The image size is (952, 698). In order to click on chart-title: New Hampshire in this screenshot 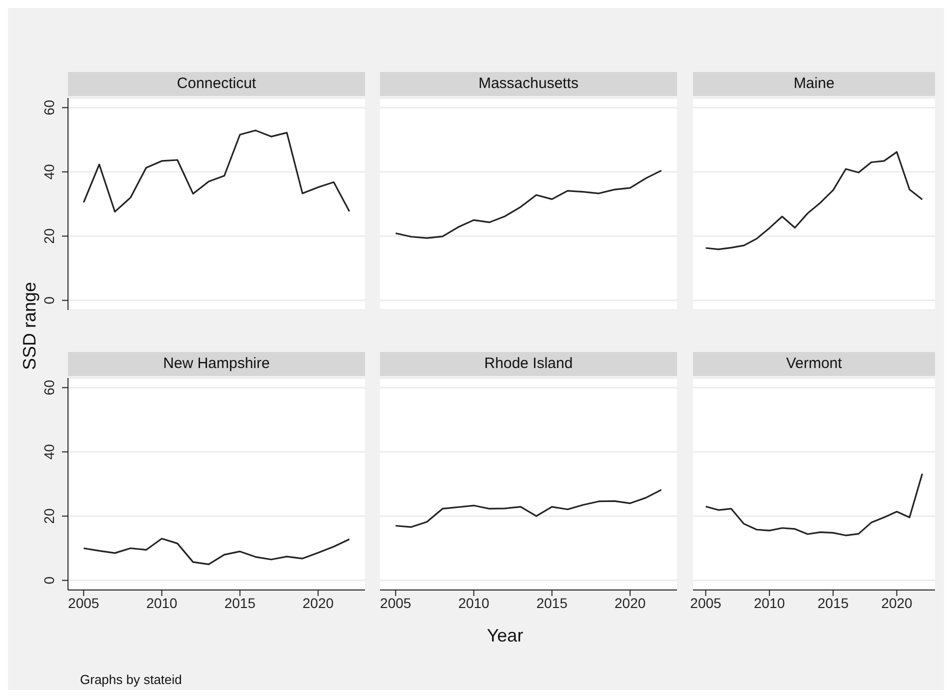, I will do `click(216, 364)`.